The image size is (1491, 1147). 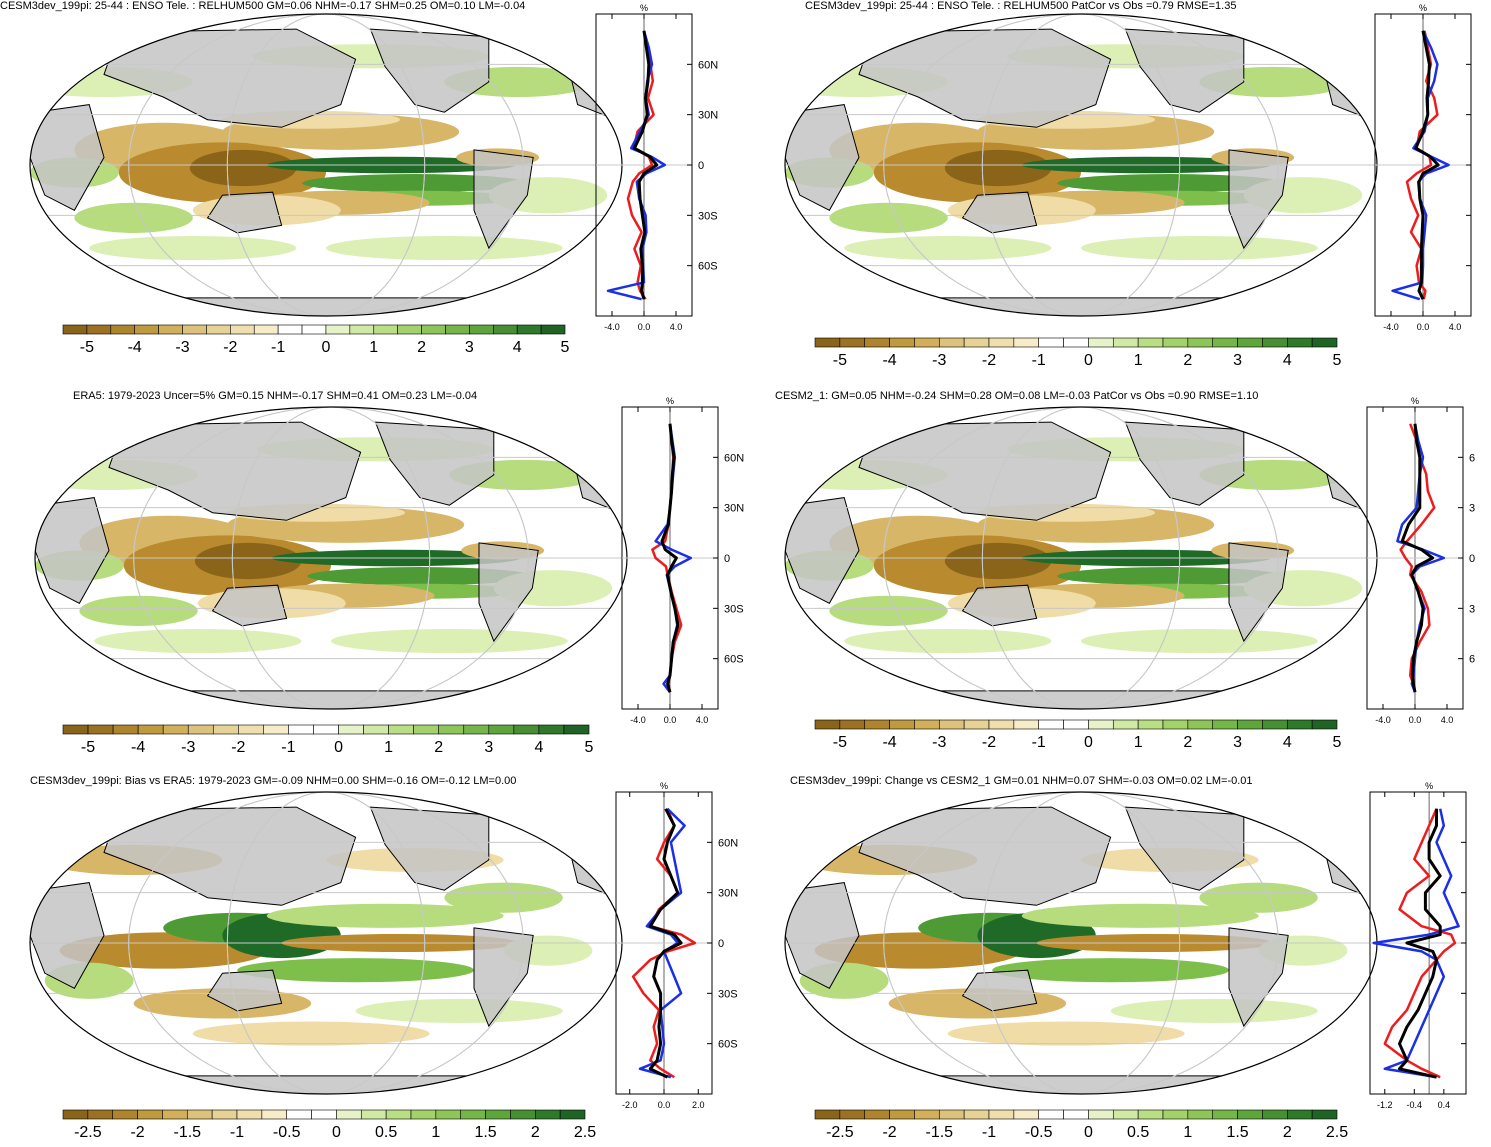 What do you see at coordinates (1088, 1132) in the screenshot?
I see `colorbar-label: 0` at bounding box center [1088, 1132].